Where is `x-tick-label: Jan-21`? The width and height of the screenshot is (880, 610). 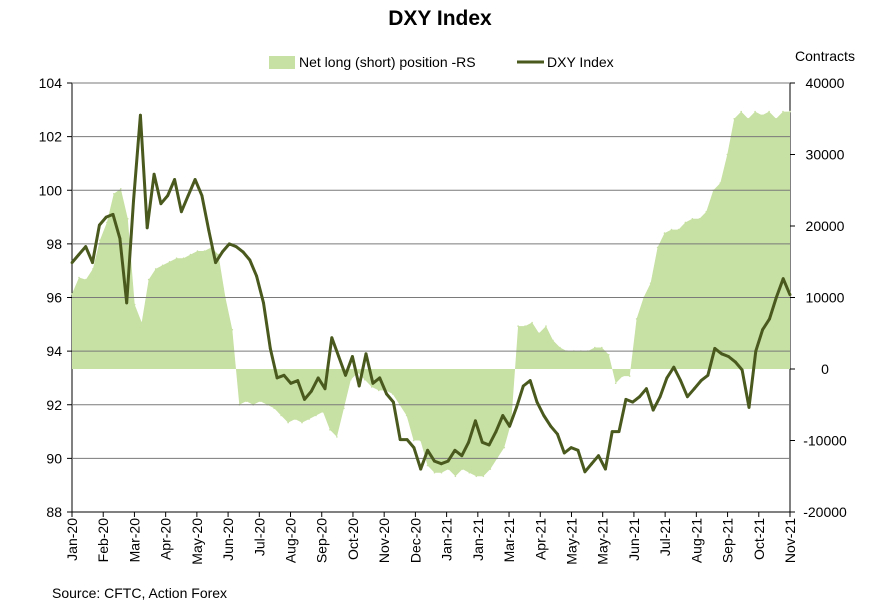 x-tick-label: Jan-21 is located at coordinates (447, 539).